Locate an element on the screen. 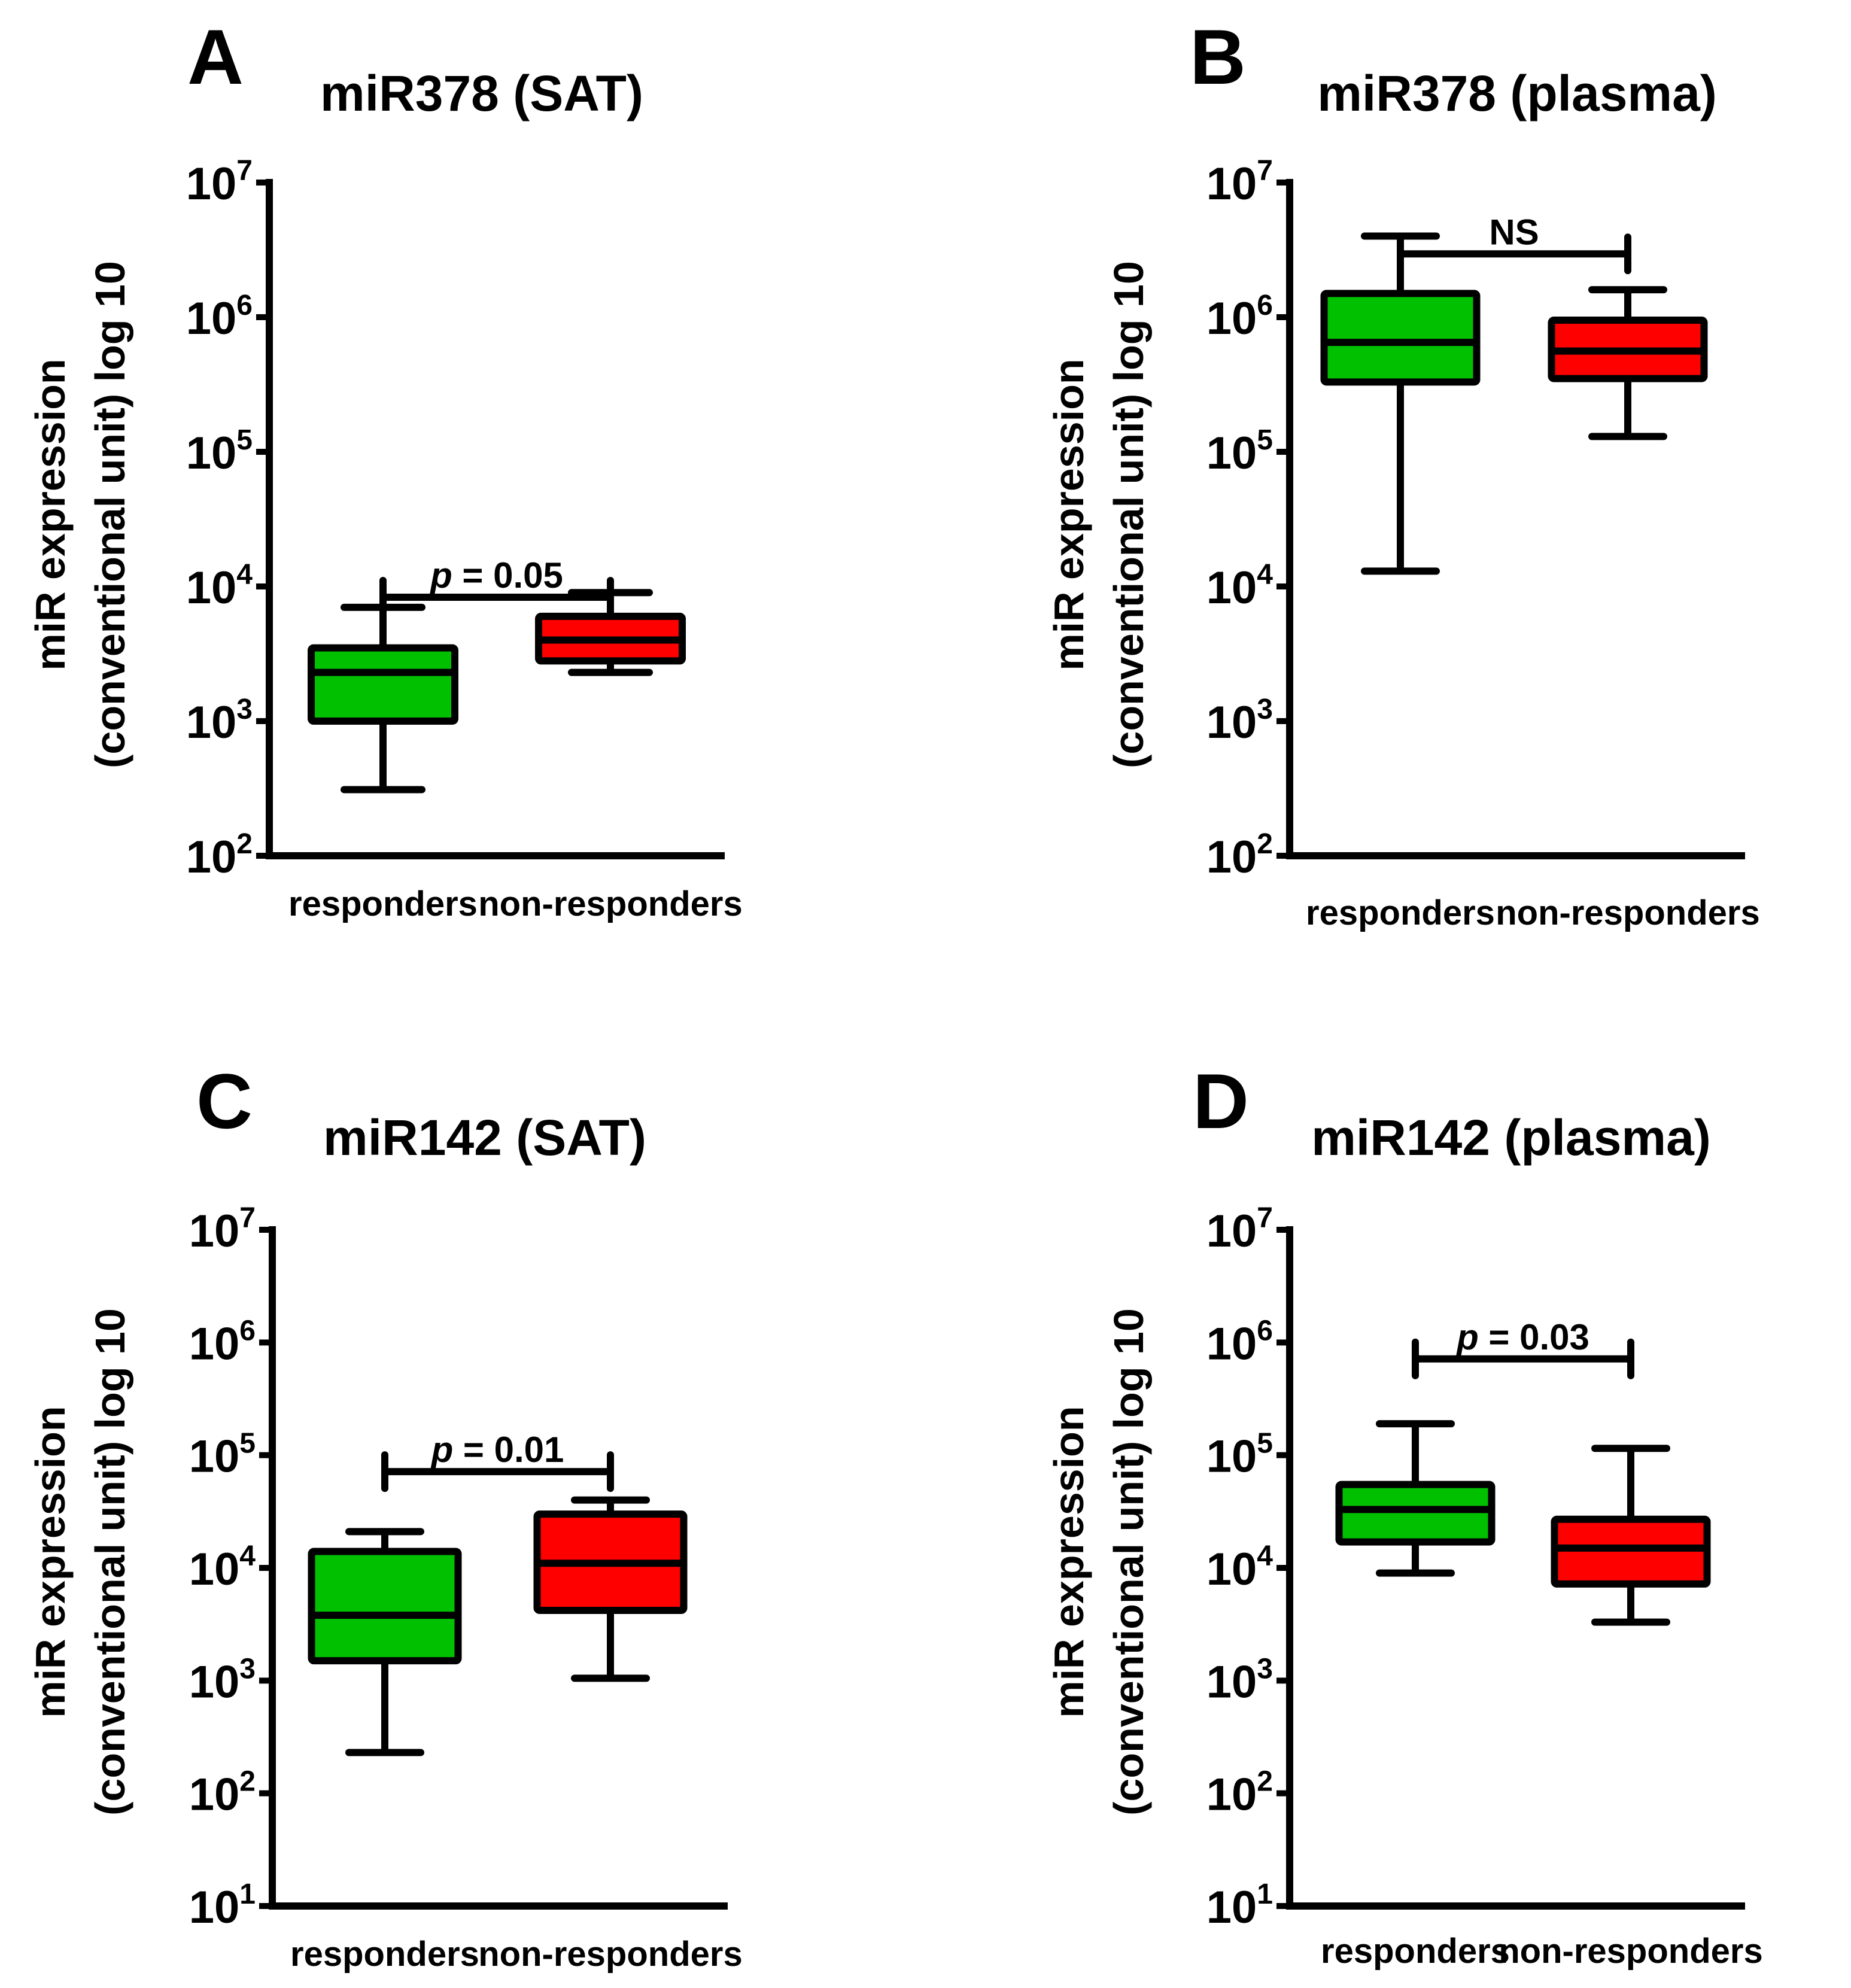 This screenshot has height=1988, width=1851. significance-label: p = 0.03 is located at coordinates (1522, 1337).